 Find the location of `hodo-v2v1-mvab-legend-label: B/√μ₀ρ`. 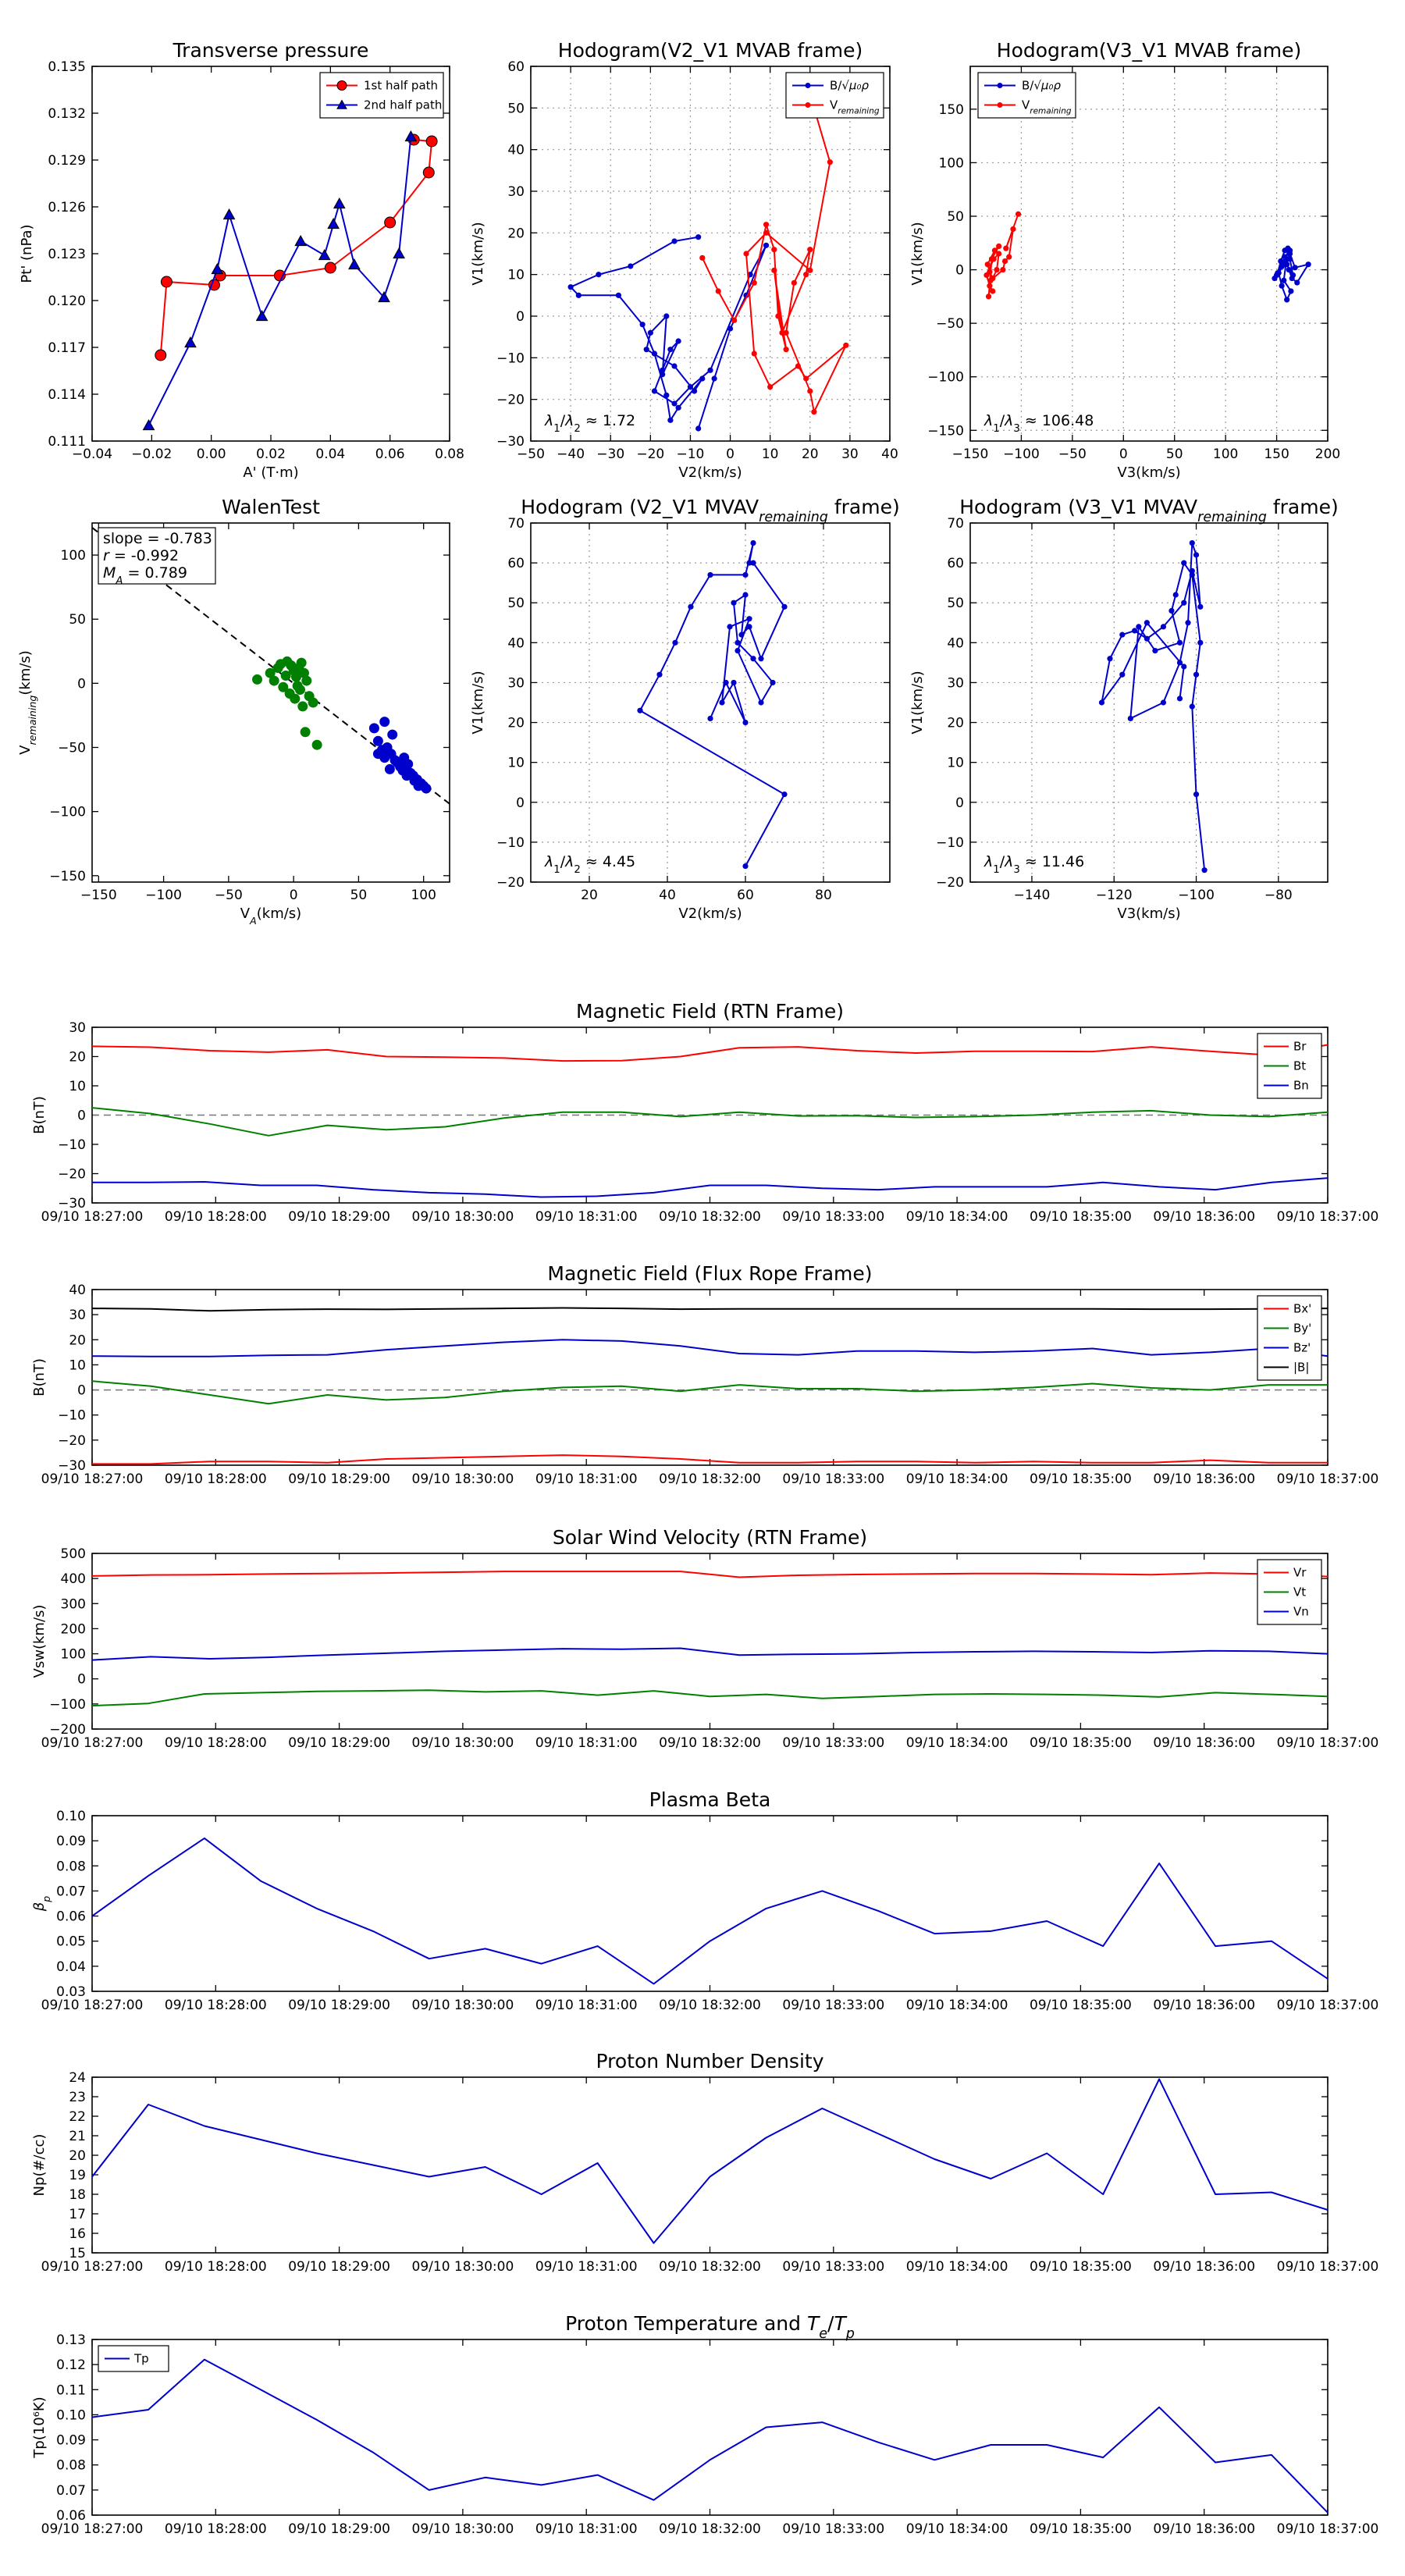

hodo-v2v1-mvab-legend-label: B/√μ₀ρ is located at coordinates (849, 86).